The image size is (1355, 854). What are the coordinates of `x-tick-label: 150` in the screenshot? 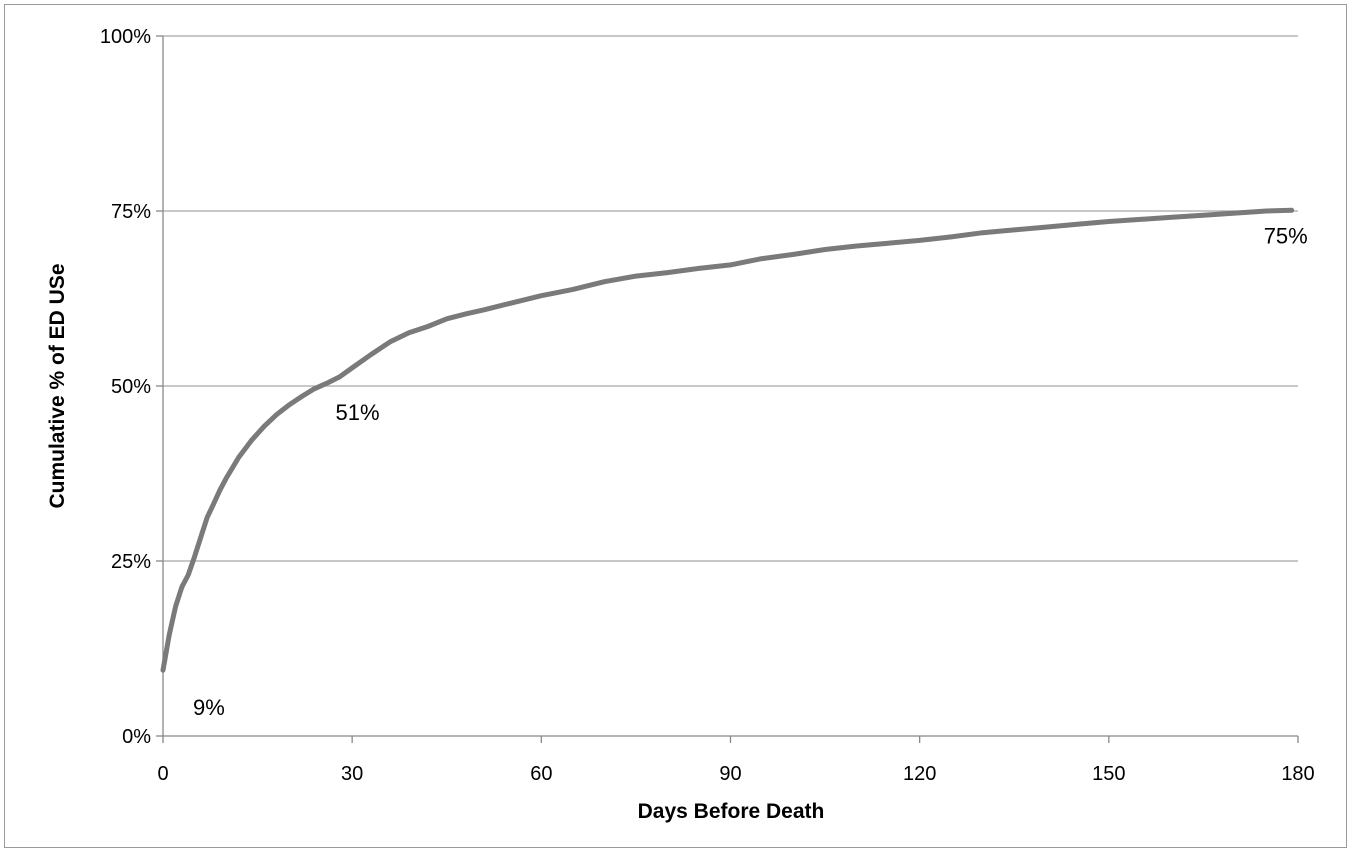 It's located at (1108, 774).